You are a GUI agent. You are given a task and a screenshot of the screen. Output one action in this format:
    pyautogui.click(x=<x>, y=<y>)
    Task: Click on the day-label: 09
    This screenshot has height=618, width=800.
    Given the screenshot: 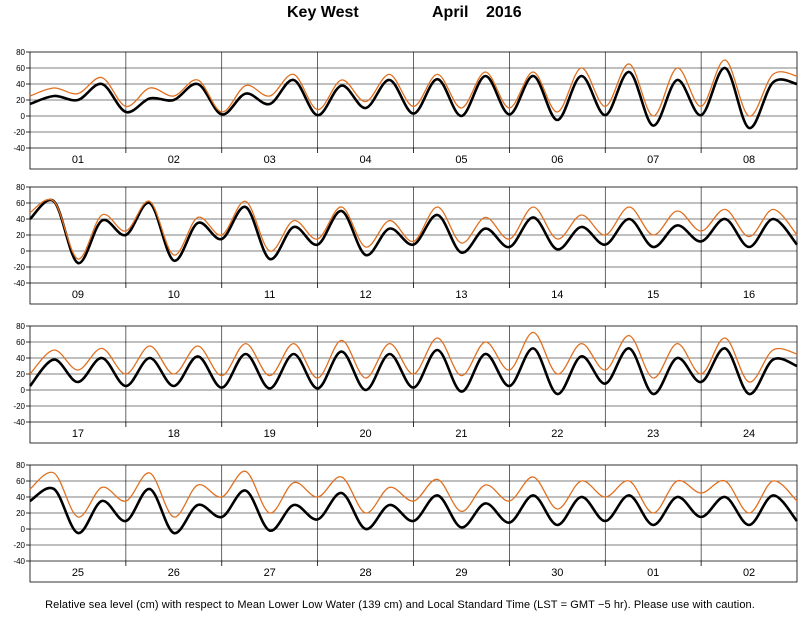 What is the action you would take?
    pyautogui.click(x=78, y=295)
    